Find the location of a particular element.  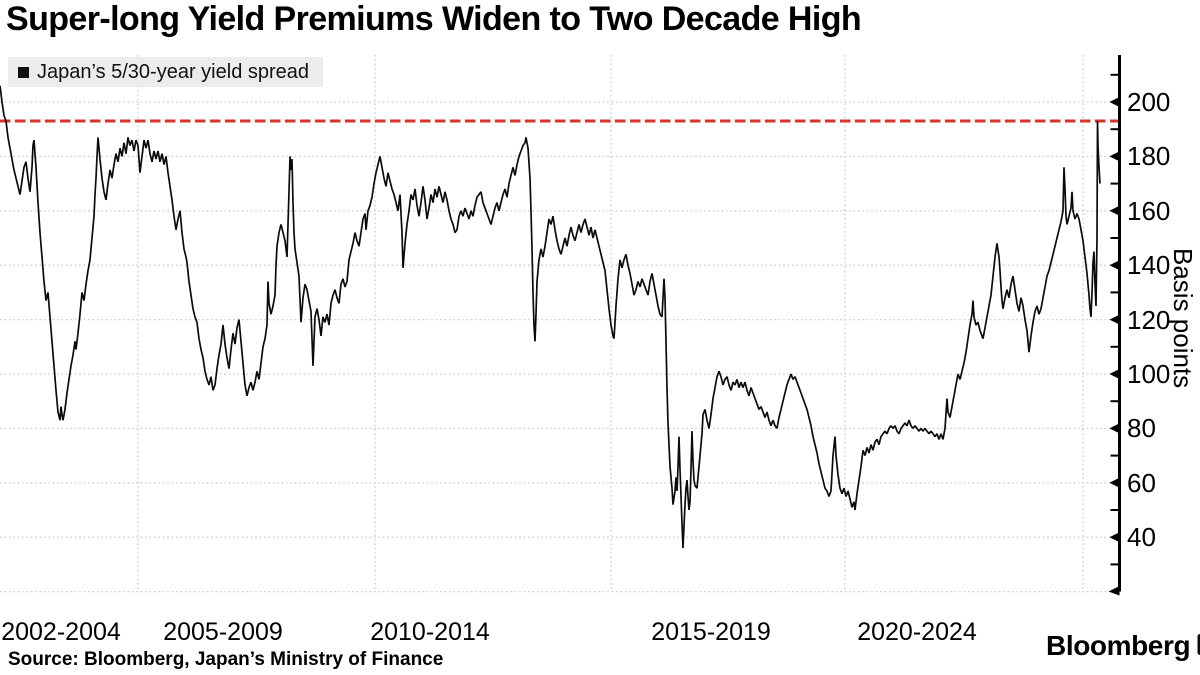

bloomberg-logo: Bloomberg is located at coordinates (1123, 646).